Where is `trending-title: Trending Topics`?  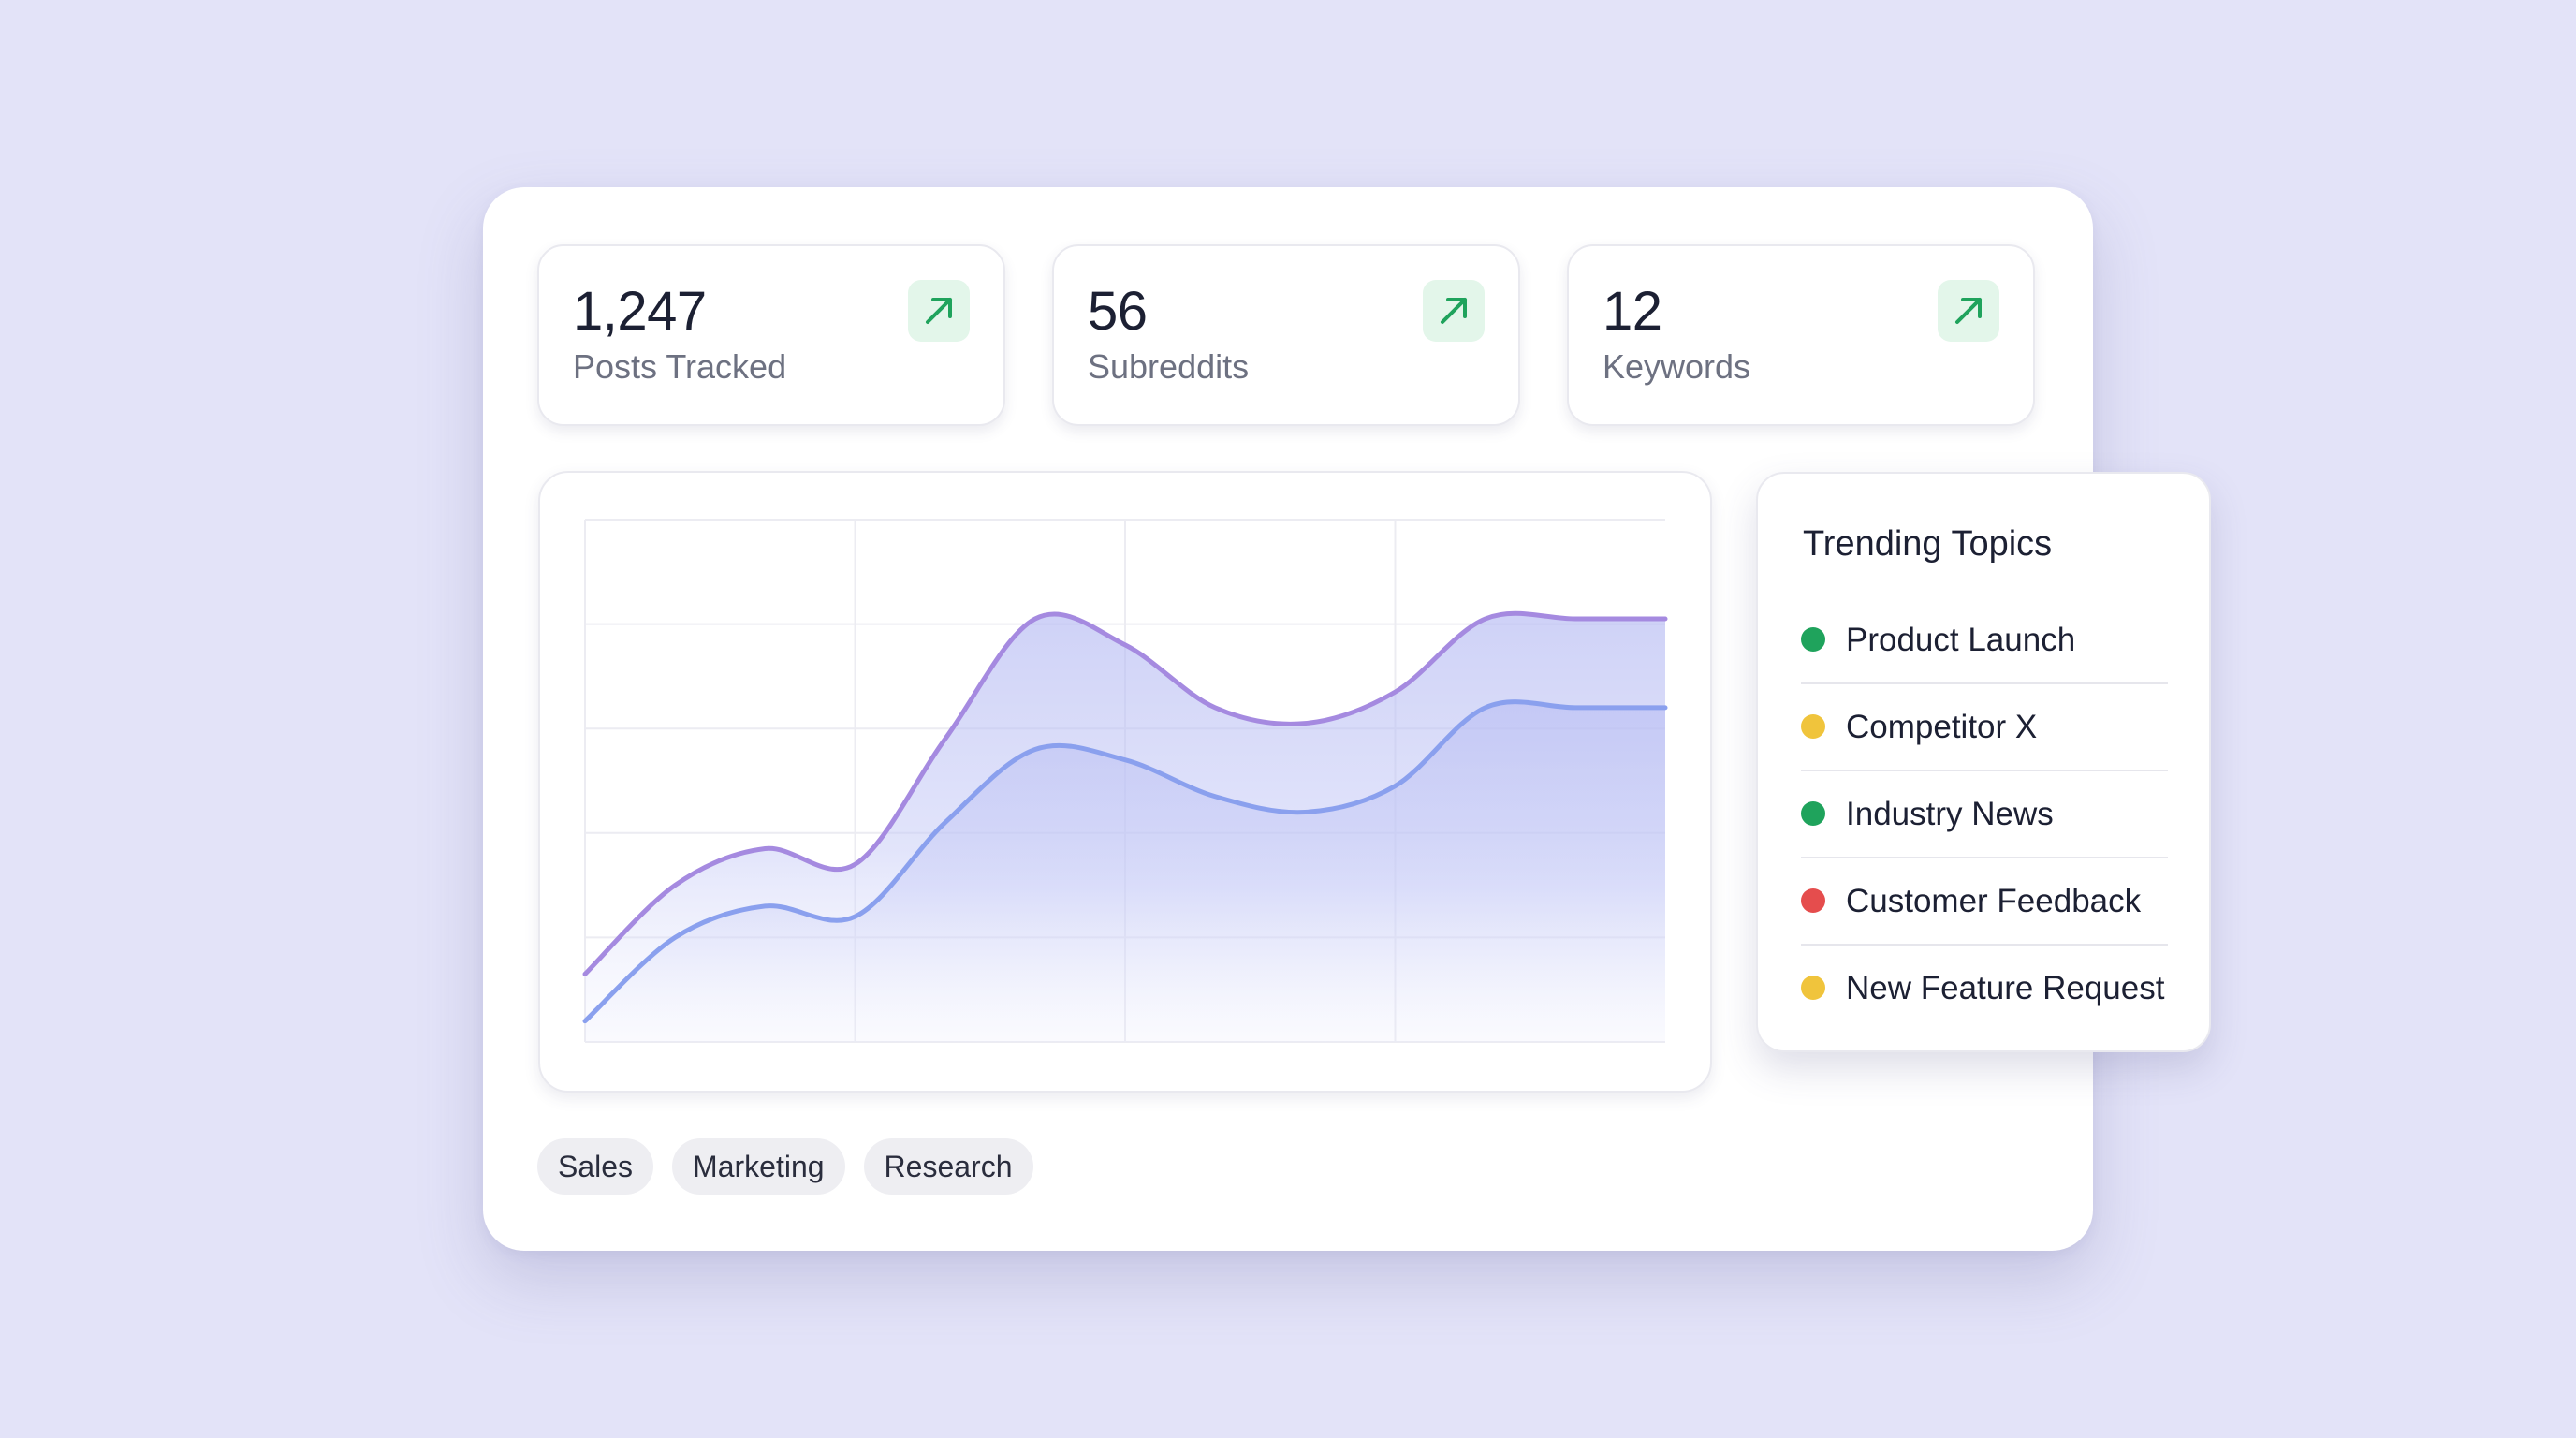
trending-title: Trending Topics is located at coordinates (1928, 544).